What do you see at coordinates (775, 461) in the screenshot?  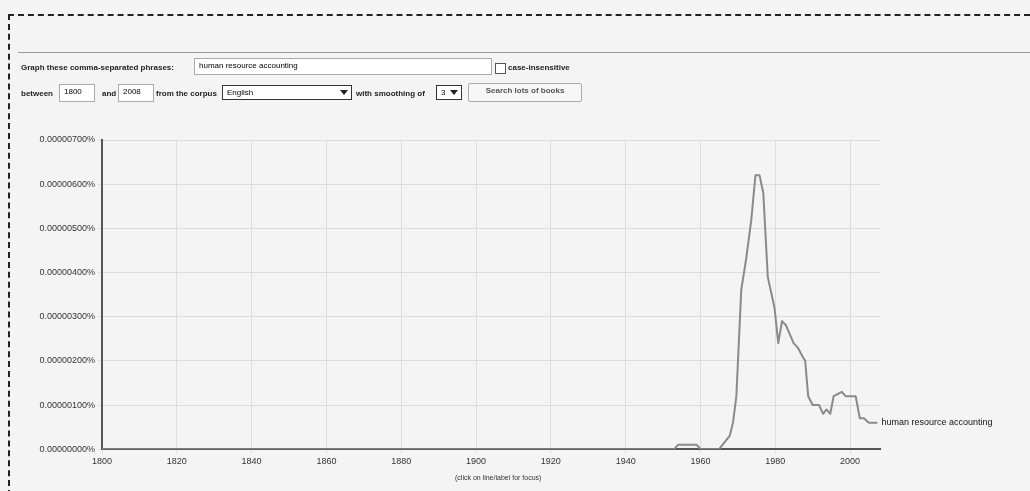 I see `x-tick-label: 1980` at bounding box center [775, 461].